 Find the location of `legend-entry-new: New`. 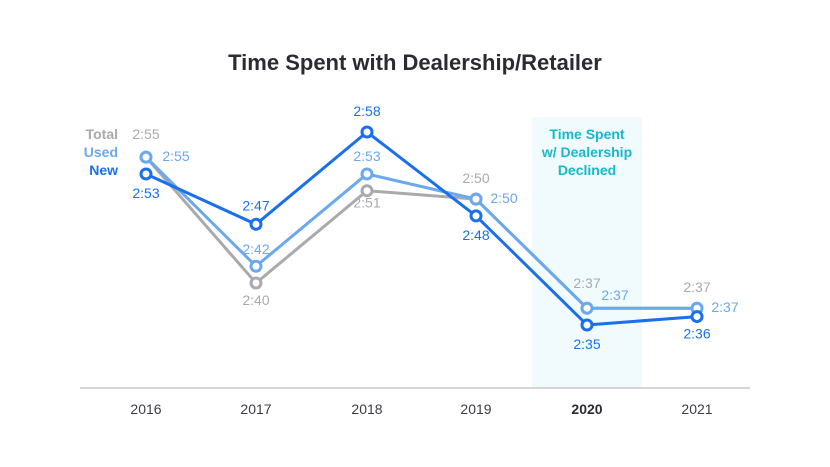

legend-entry-new: New is located at coordinates (103, 170).